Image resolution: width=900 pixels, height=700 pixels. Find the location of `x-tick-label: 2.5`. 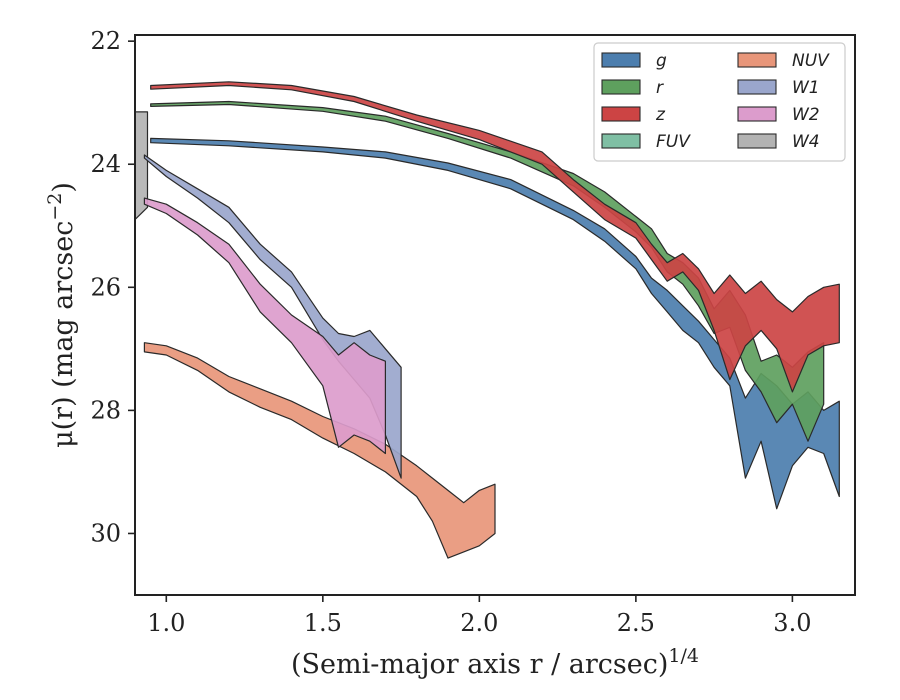

x-tick-label: 2.5 is located at coordinates (636, 623).